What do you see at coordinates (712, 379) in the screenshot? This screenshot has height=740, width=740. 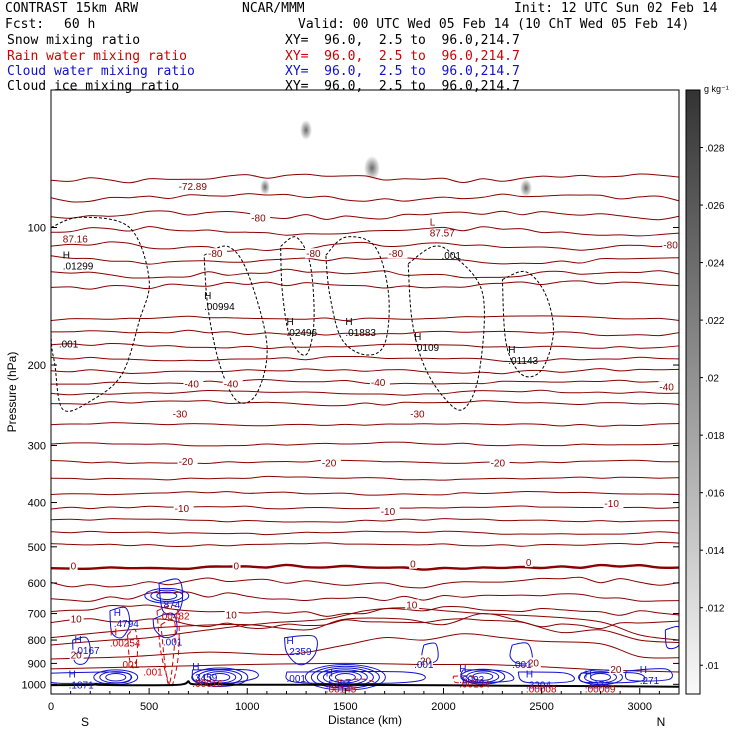 I see `colorbar-tick-label: .02` at bounding box center [712, 379].